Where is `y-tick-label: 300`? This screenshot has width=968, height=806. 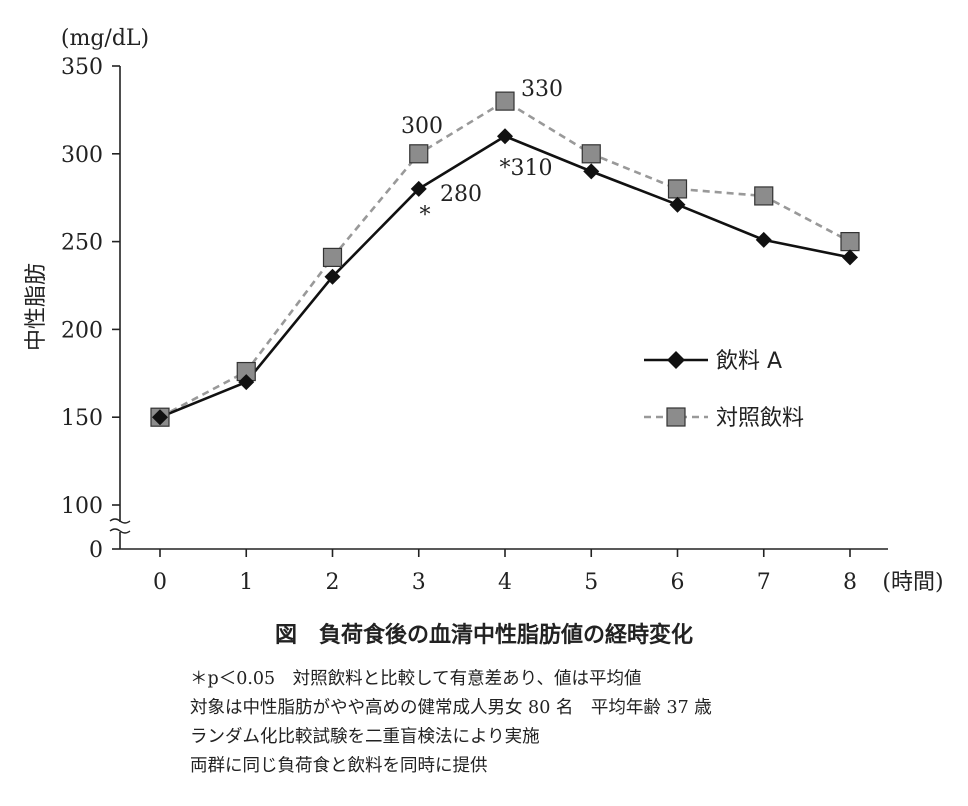
y-tick-label: 300 is located at coordinates (82, 155).